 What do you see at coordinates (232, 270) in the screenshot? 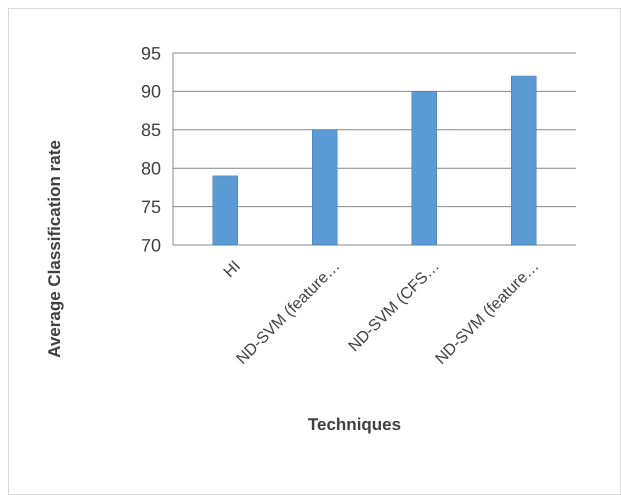
I see `x-tick-label: HI` at bounding box center [232, 270].